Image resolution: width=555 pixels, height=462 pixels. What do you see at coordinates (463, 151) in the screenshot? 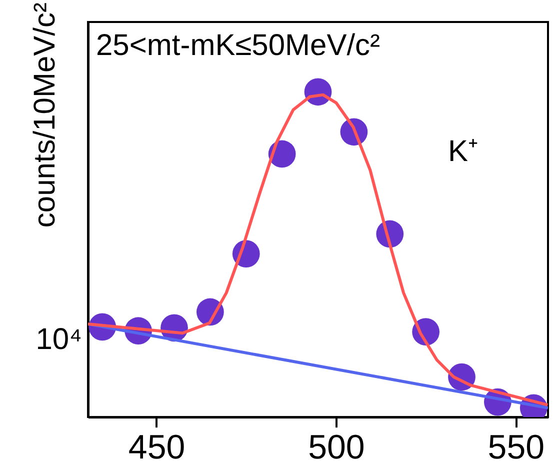
I see `annotation: K⁺` at bounding box center [463, 151].